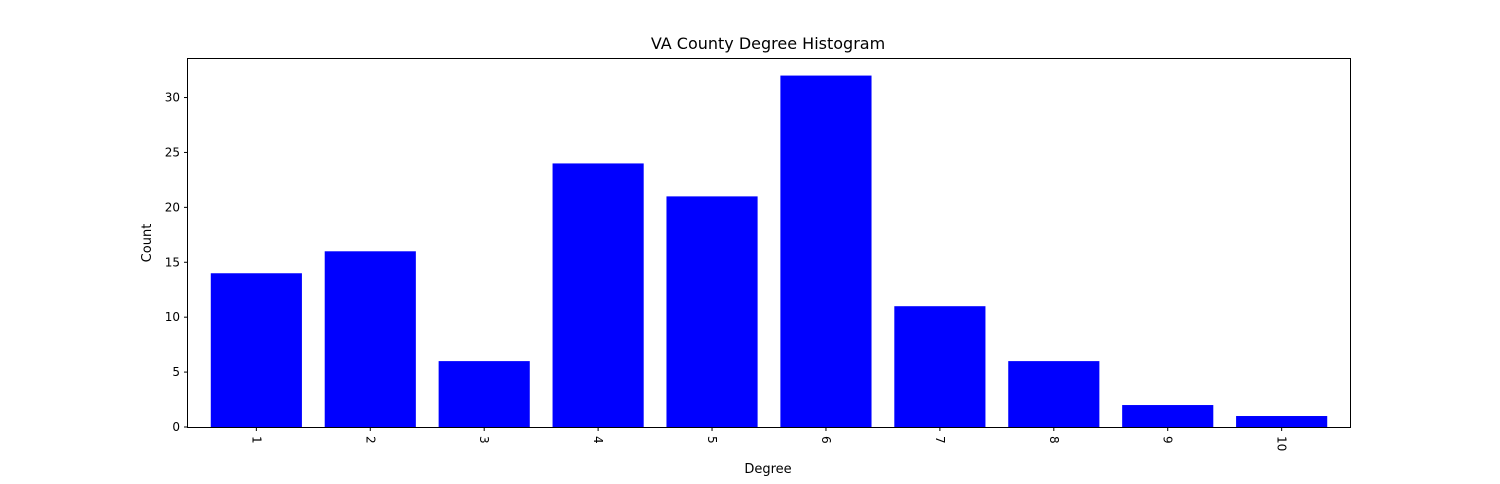 Image resolution: width=1500 pixels, height=484 pixels. What do you see at coordinates (712, 440) in the screenshot?
I see `x-tick-label: 5` at bounding box center [712, 440].